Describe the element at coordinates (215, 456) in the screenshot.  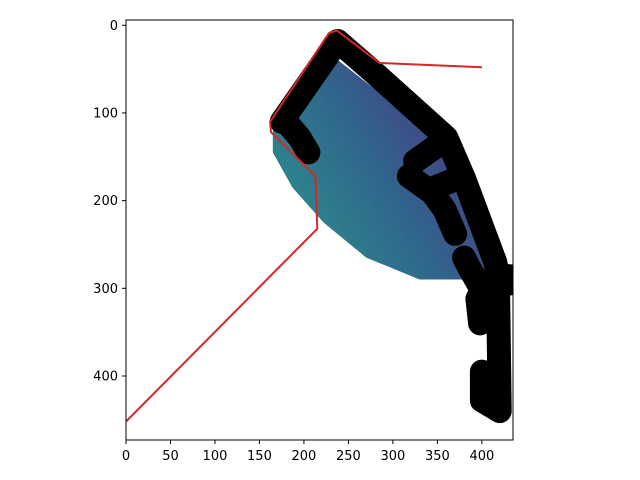
I see `x-tick-label: 100` at that location.